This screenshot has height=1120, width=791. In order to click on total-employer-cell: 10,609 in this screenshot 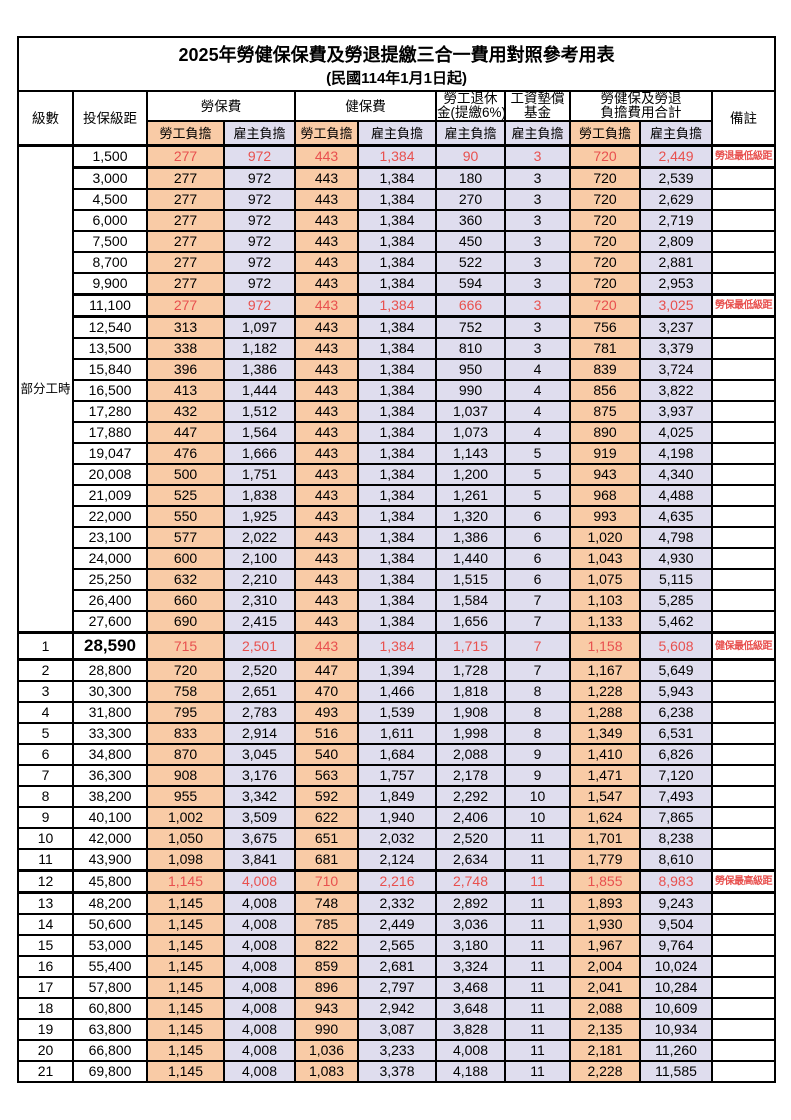, I will do `click(676, 1008)`.